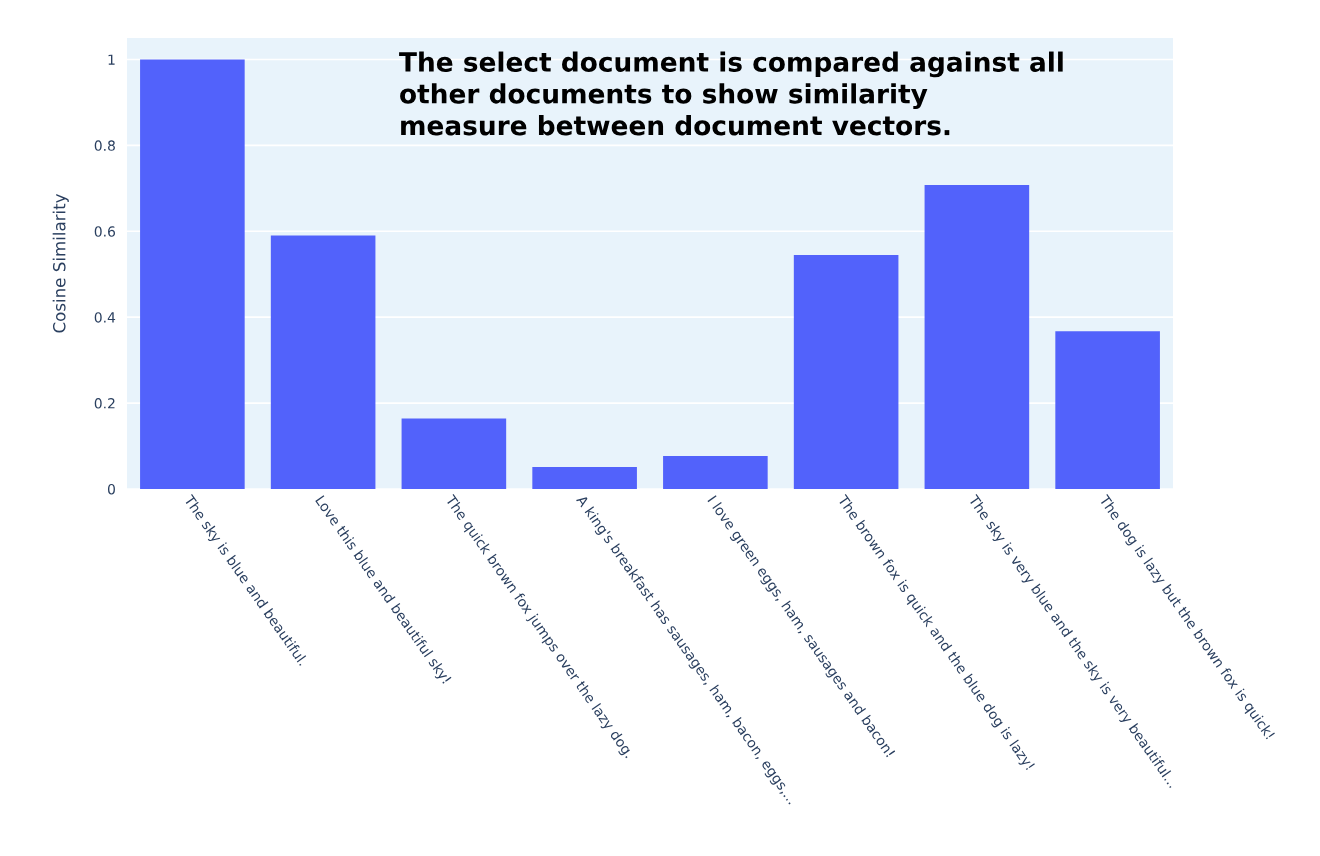 This screenshot has width=1320, height=856. Describe the element at coordinates (60, 263) in the screenshot. I see `y-axis-title: Cosine Similarity` at that location.